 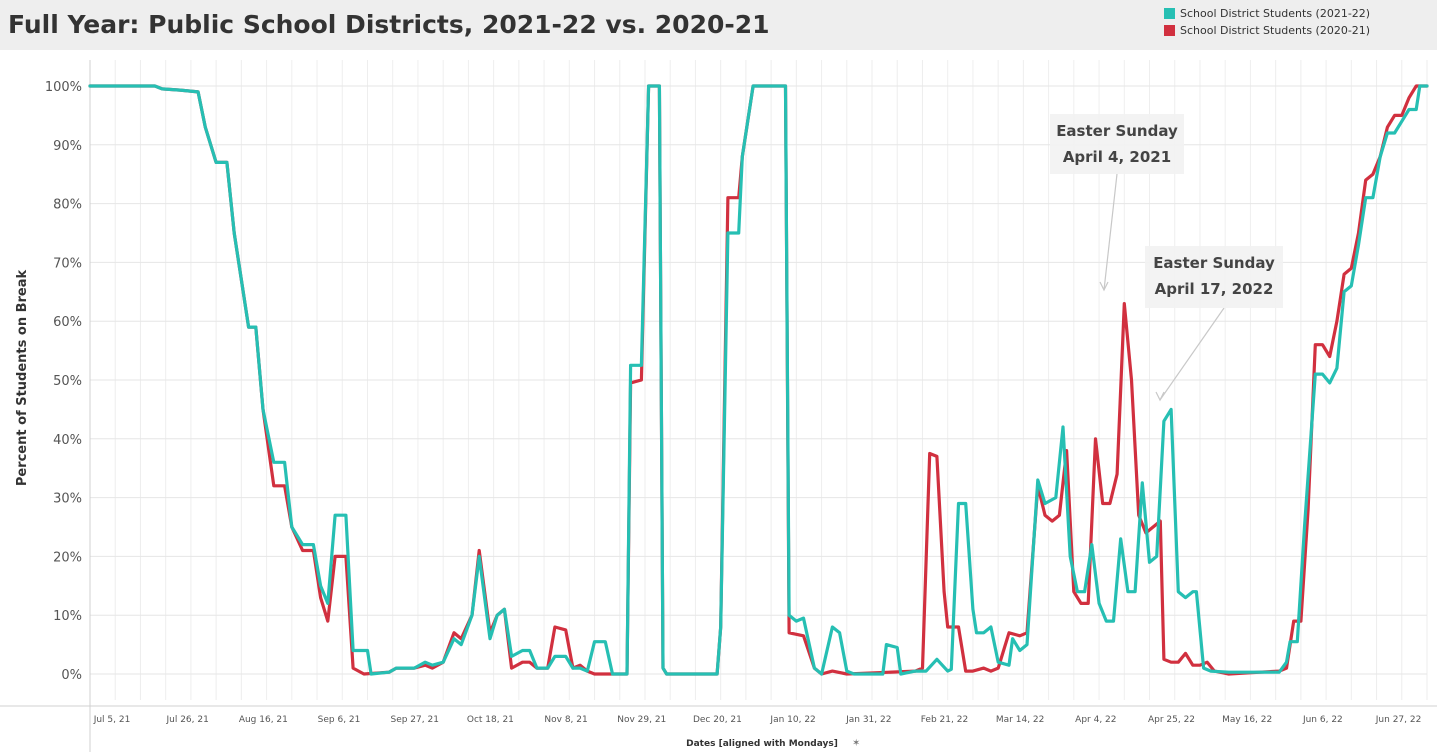 I want to click on x-tick-label: Jan 10, 22, so click(x=792, y=720).